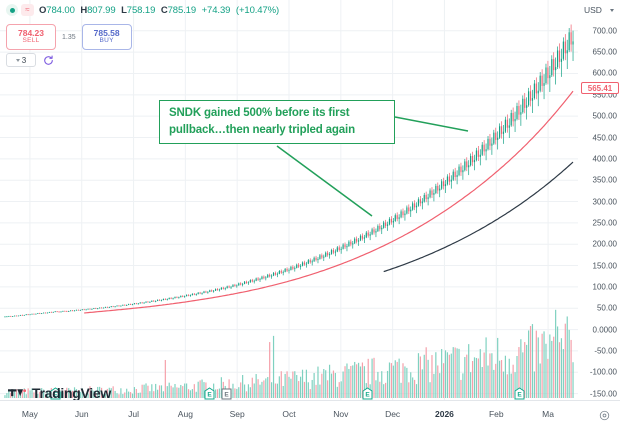  I want to click on price-axis-tick: 500.00, so click(604, 116).